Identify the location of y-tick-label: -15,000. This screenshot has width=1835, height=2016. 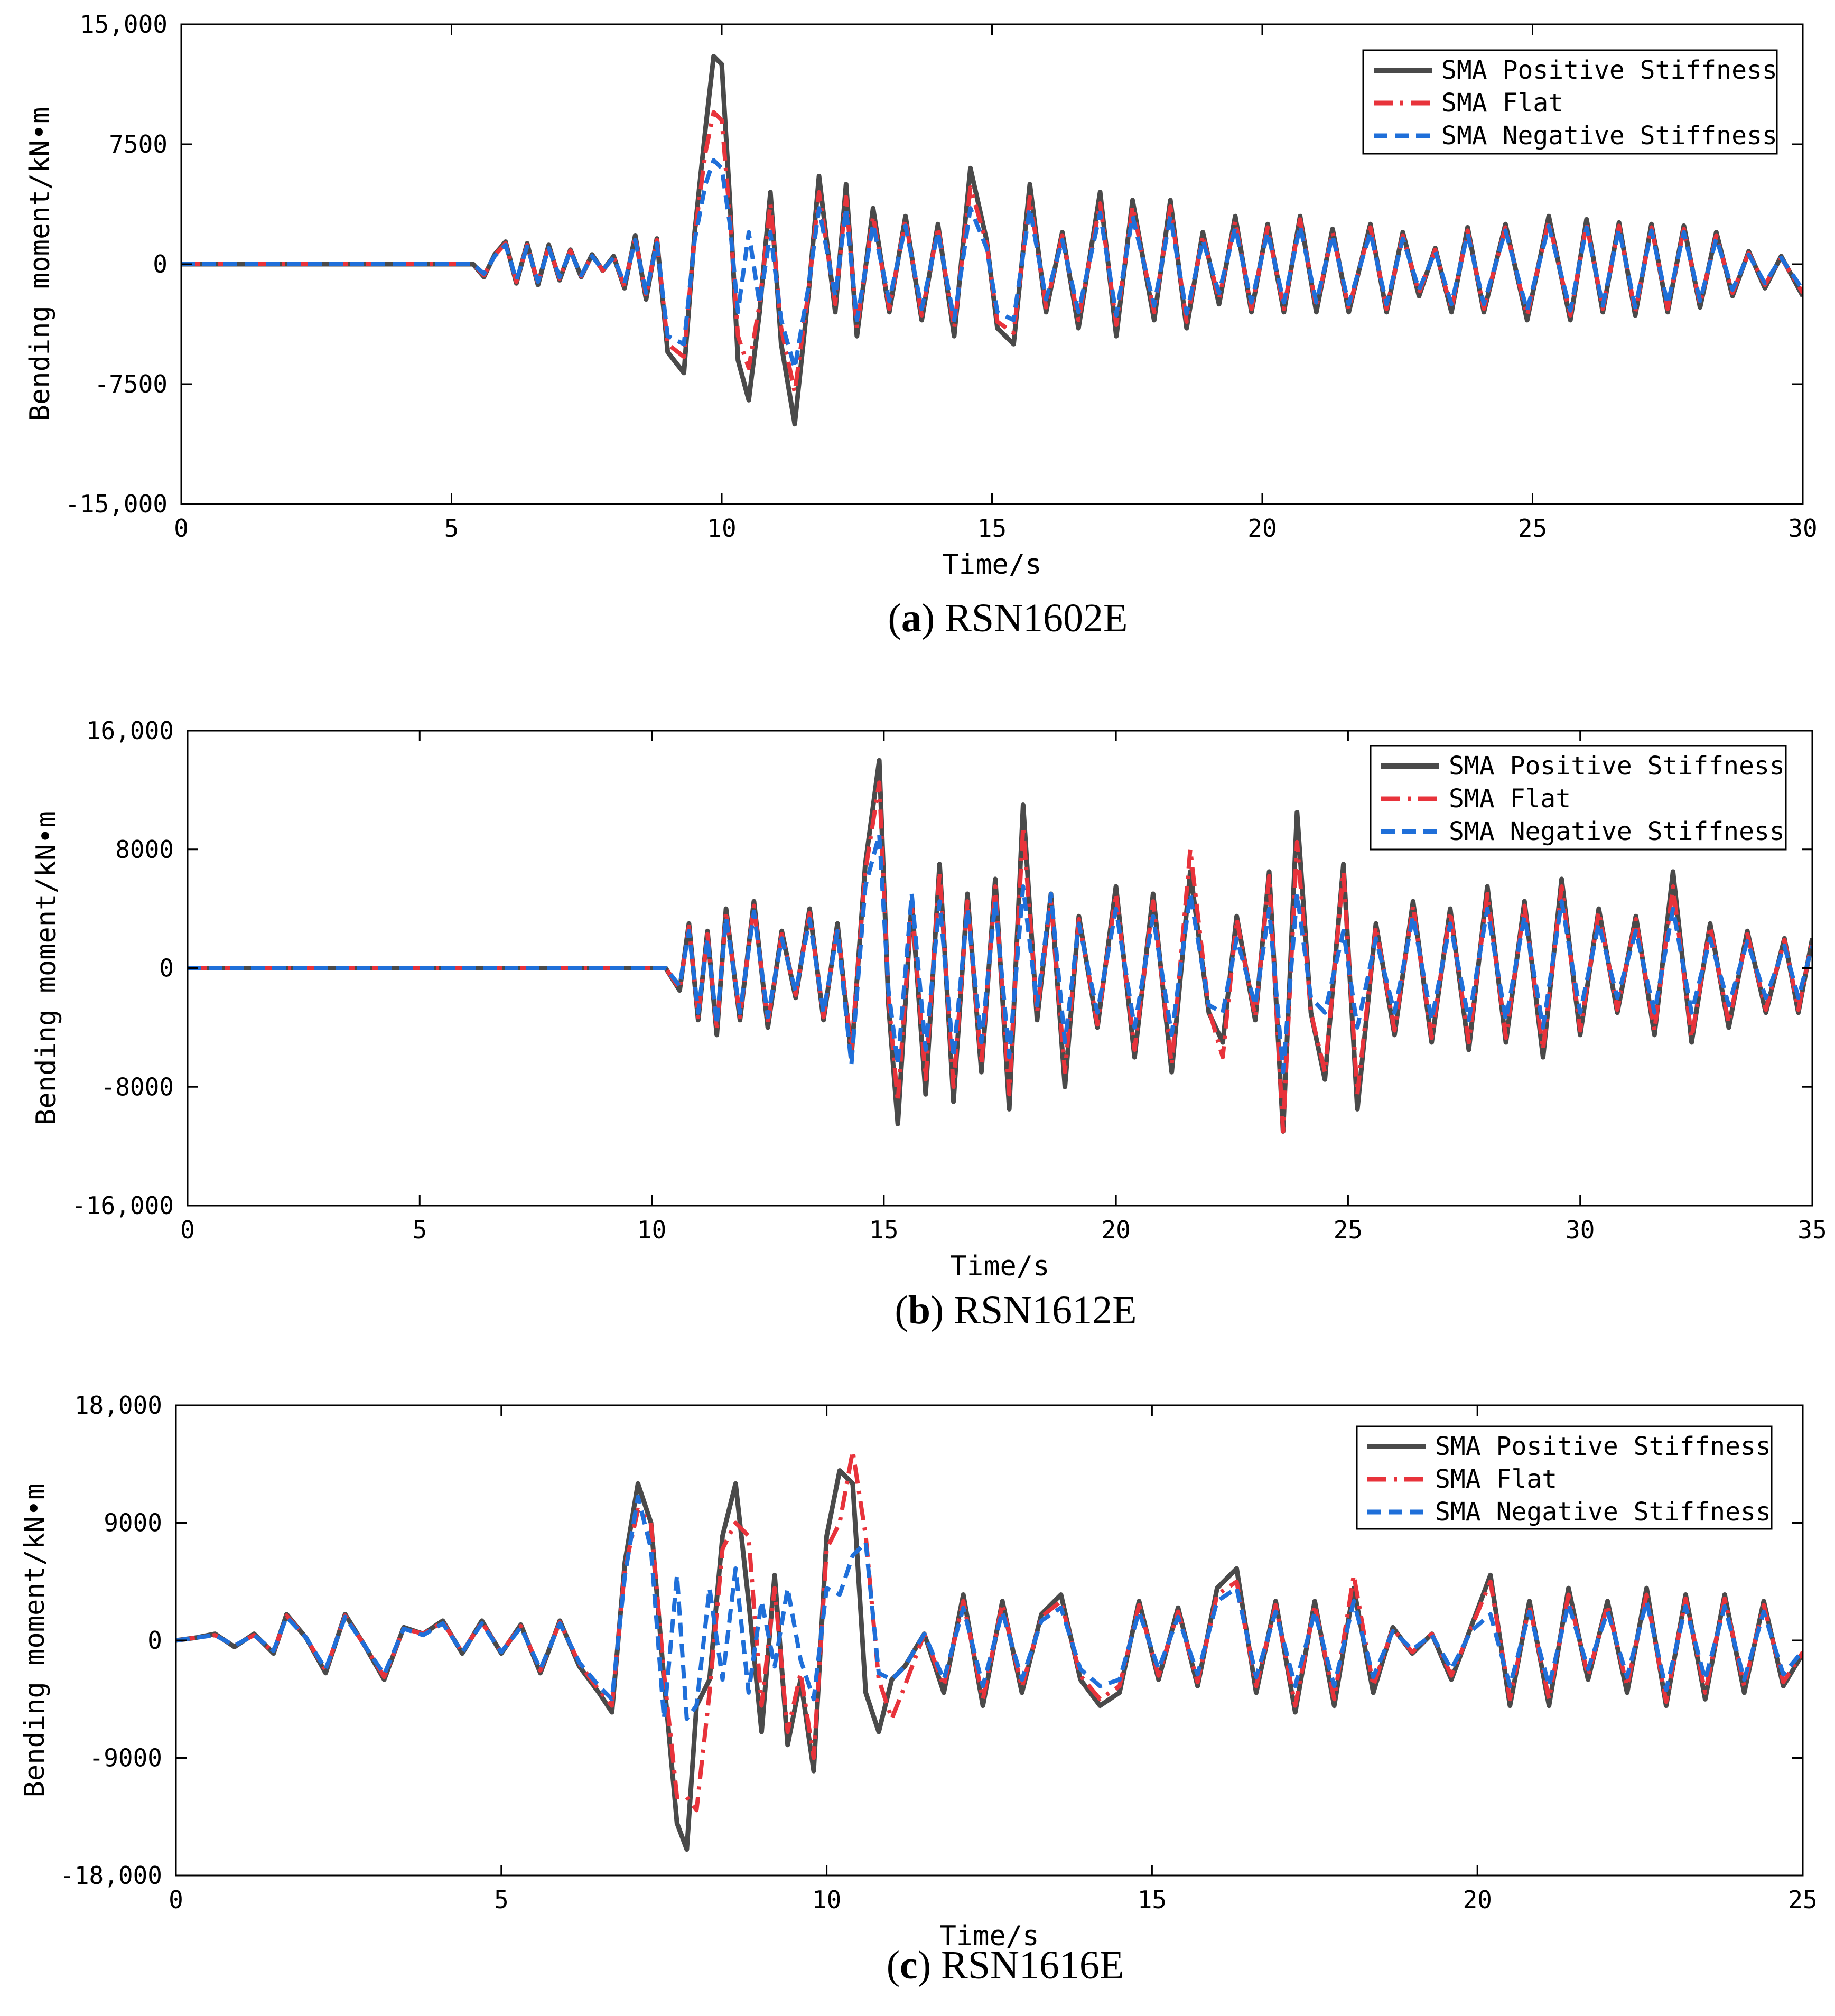
(116, 504).